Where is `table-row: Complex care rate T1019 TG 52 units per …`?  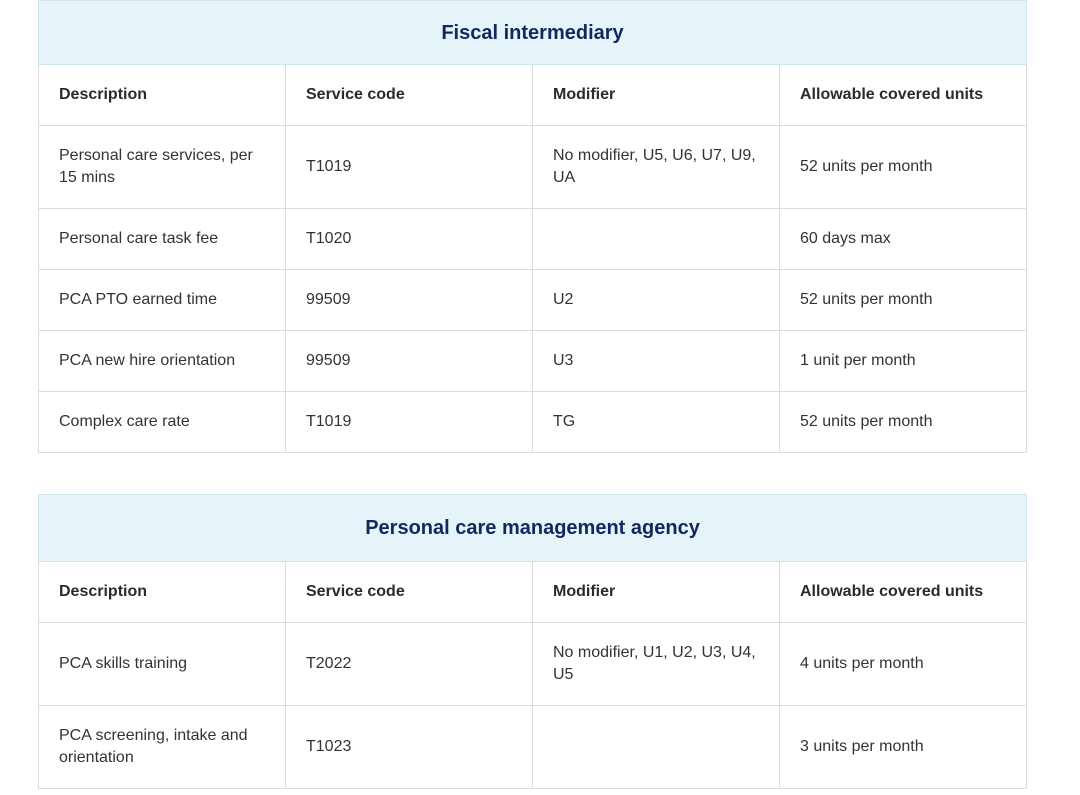
table-row: Complex care rate T1019 TG 52 units per … is located at coordinates (532, 422).